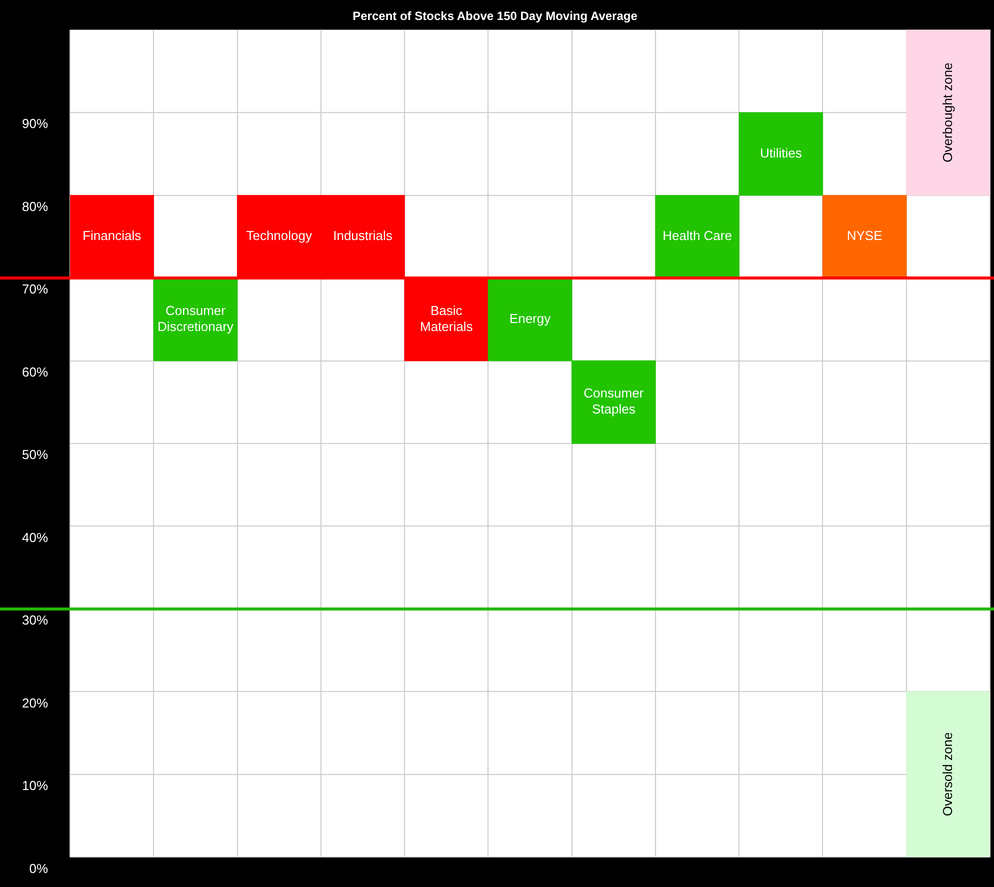 This screenshot has height=887, width=994. I want to click on data-label: Basic Materials, so click(447, 318).